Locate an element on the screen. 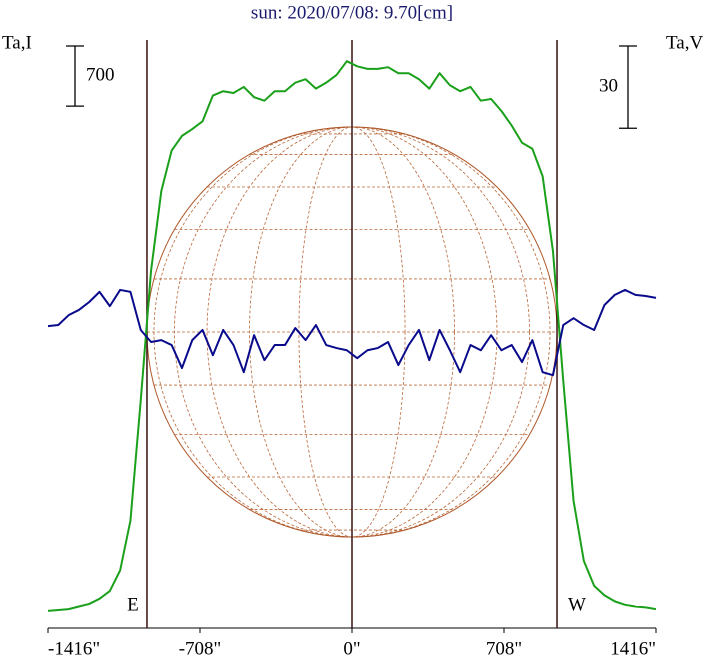  y-scale-bar-label: 700 is located at coordinates (100, 74).